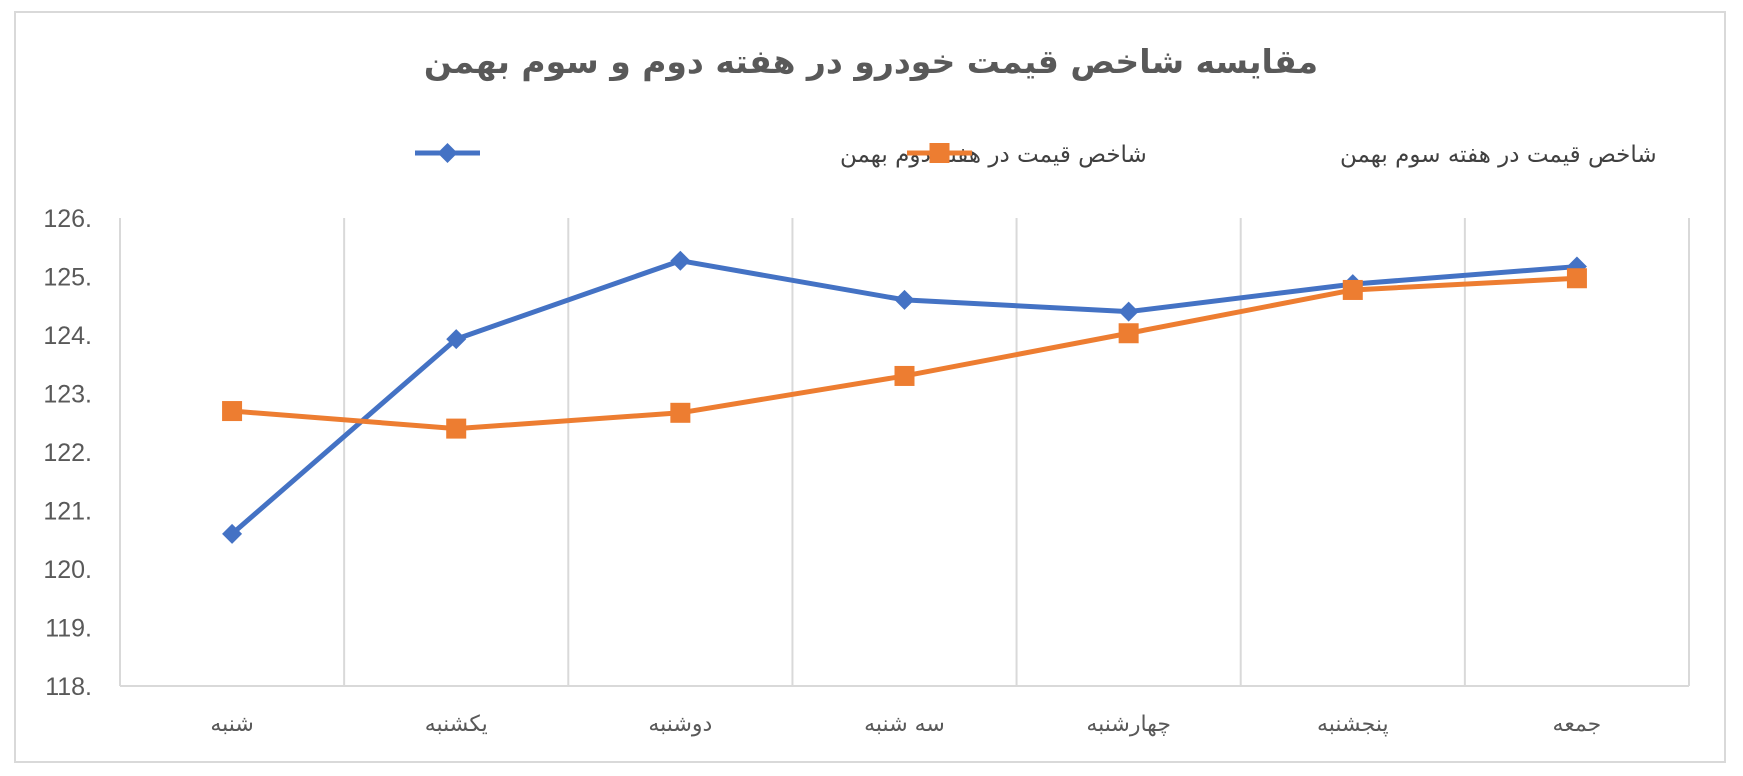 The width and height of the screenshot is (1743, 776). Describe the element at coordinates (993, 155) in the screenshot. I see `legend-label: شاخص قیمت در هفته دوم بهمن` at that location.